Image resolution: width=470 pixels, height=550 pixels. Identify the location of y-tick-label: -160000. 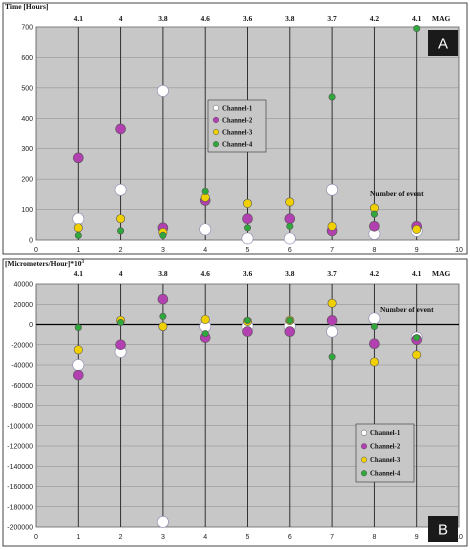
(20, 487).